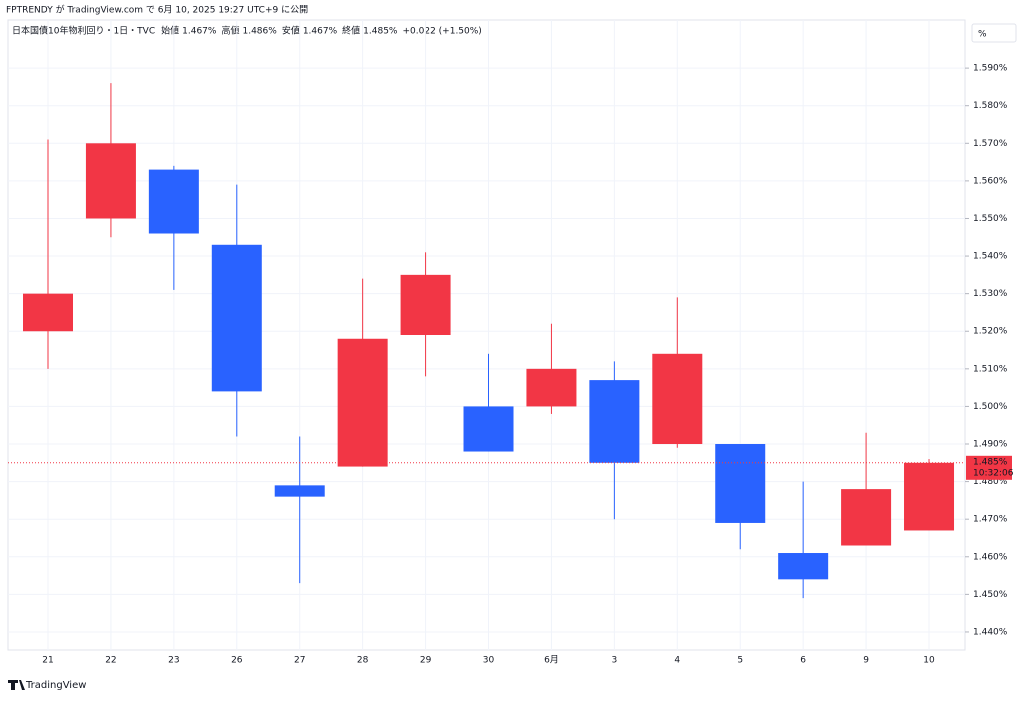 This screenshot has width=1024, height=701. Describe the element at coordinates (380, 32) in the screenshot. I see `legend-value: 1.485%` at that location.